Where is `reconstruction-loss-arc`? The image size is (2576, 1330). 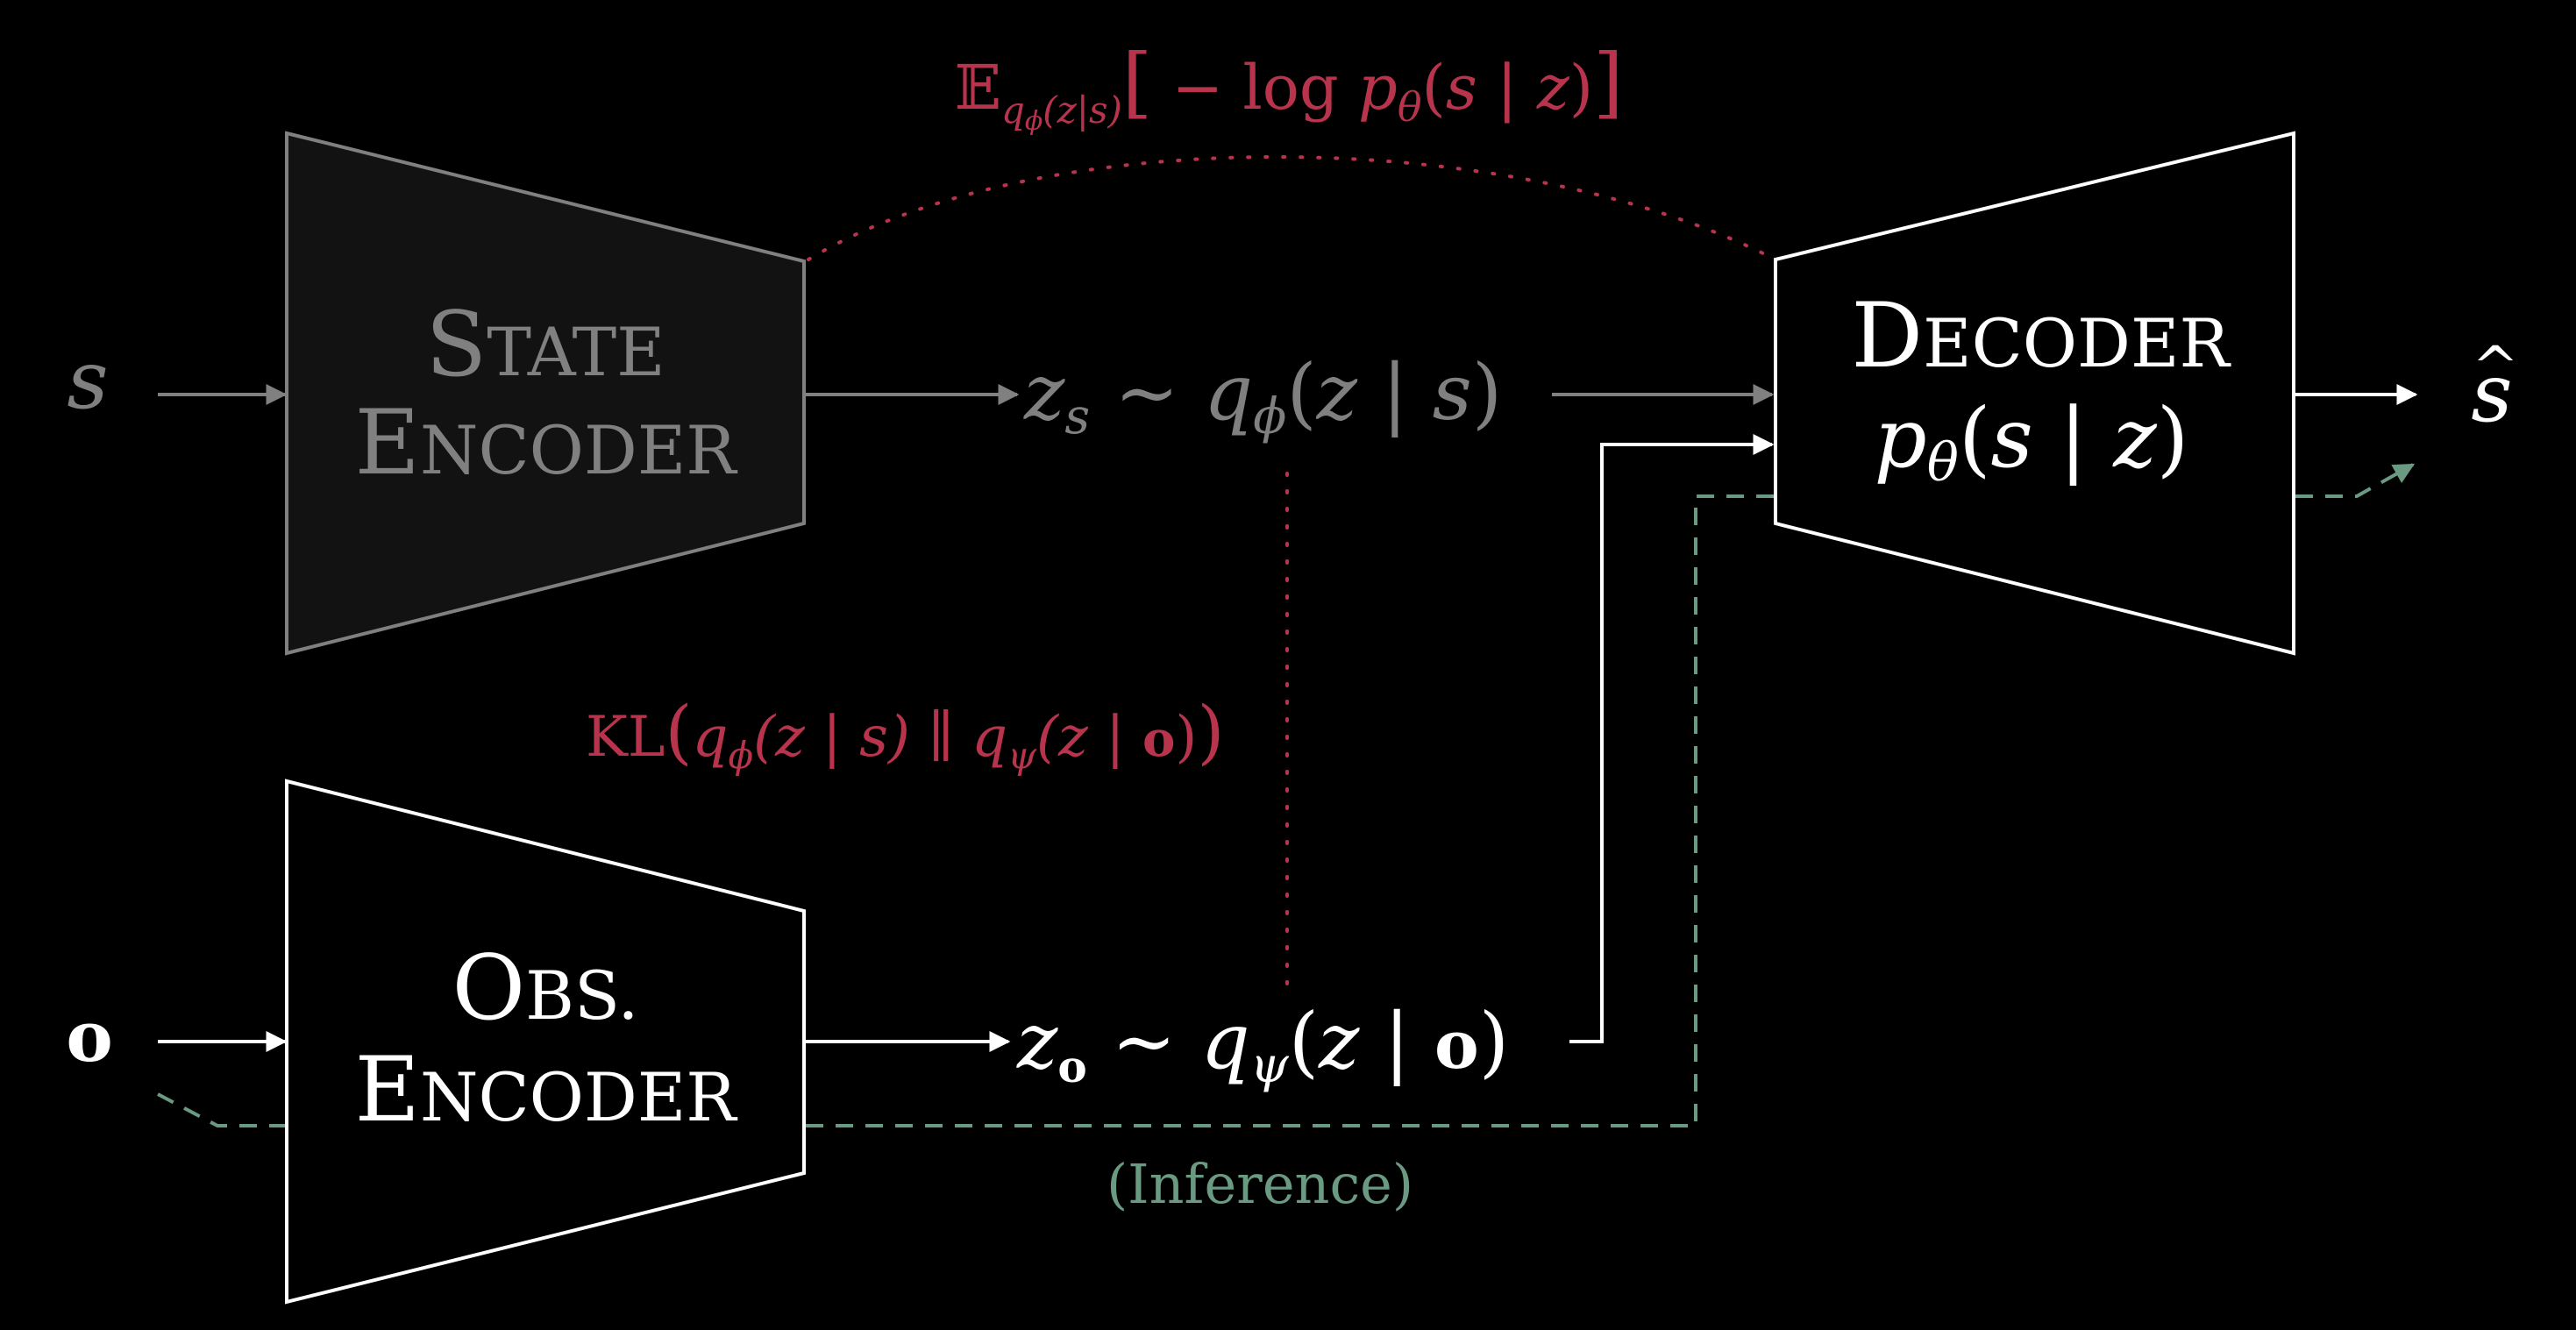 reconstruction-loss-arc is located at coordinates (1292, 208).